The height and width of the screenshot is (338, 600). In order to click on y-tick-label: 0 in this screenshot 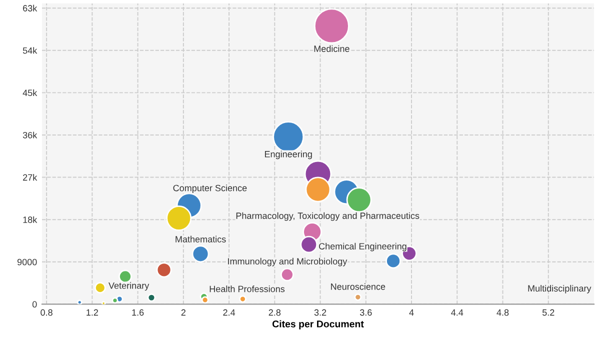, I will do `click(34, 304)`.